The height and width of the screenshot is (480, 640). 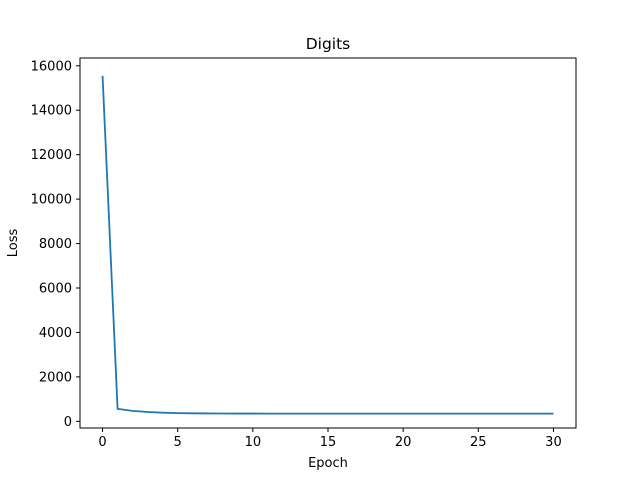 What do you see at coordinates (178, 442) in the screenshot?
I see `x-tick-label: 5` at bounding box center [178, 442].